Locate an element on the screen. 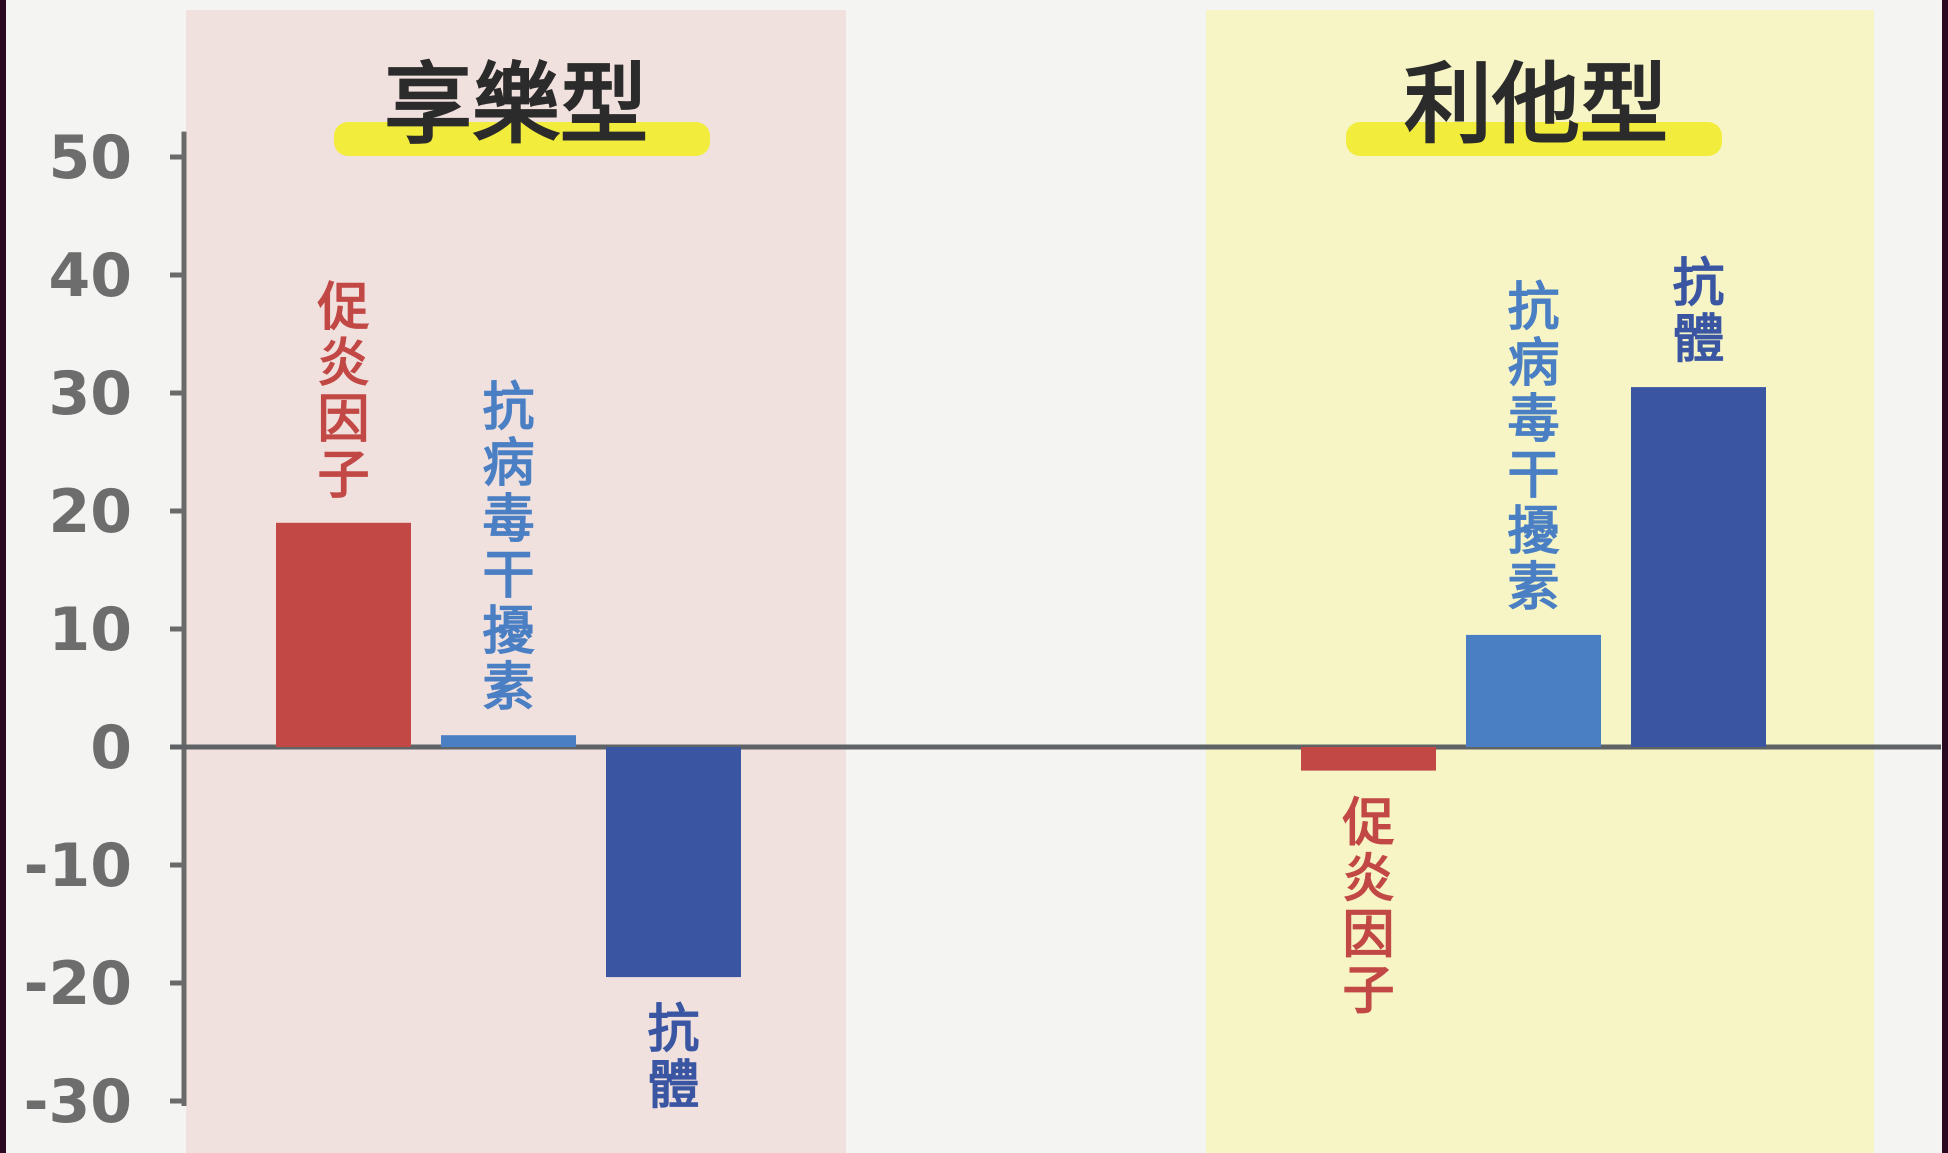 The height and width of the screenshot is (1153, 1948). y-tick-label: 40 is located at coordinates (91, 276).